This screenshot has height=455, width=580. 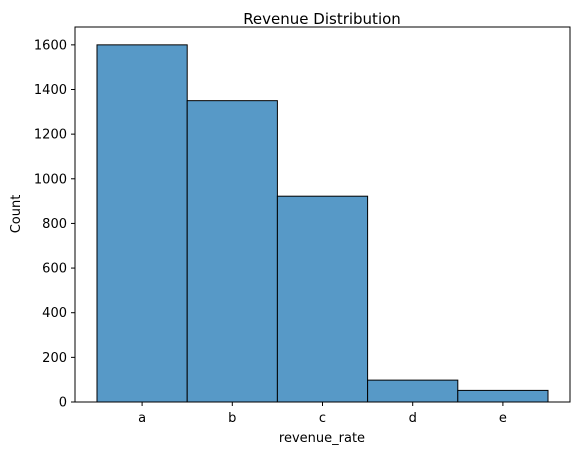 I want to click on bar-a, so click(x=142, y=223).